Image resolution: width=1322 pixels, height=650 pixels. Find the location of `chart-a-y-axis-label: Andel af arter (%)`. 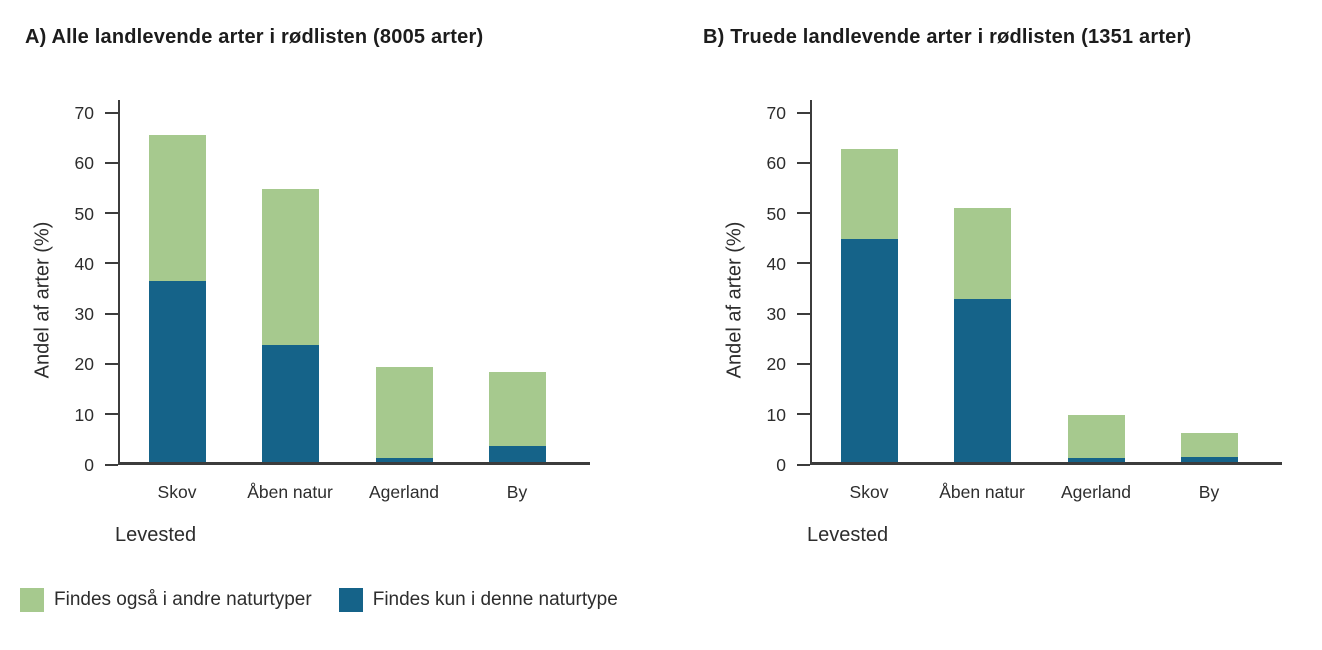

chart-a-y-axis-label: Andel af arter (%) is located at coordinates (42, 300).